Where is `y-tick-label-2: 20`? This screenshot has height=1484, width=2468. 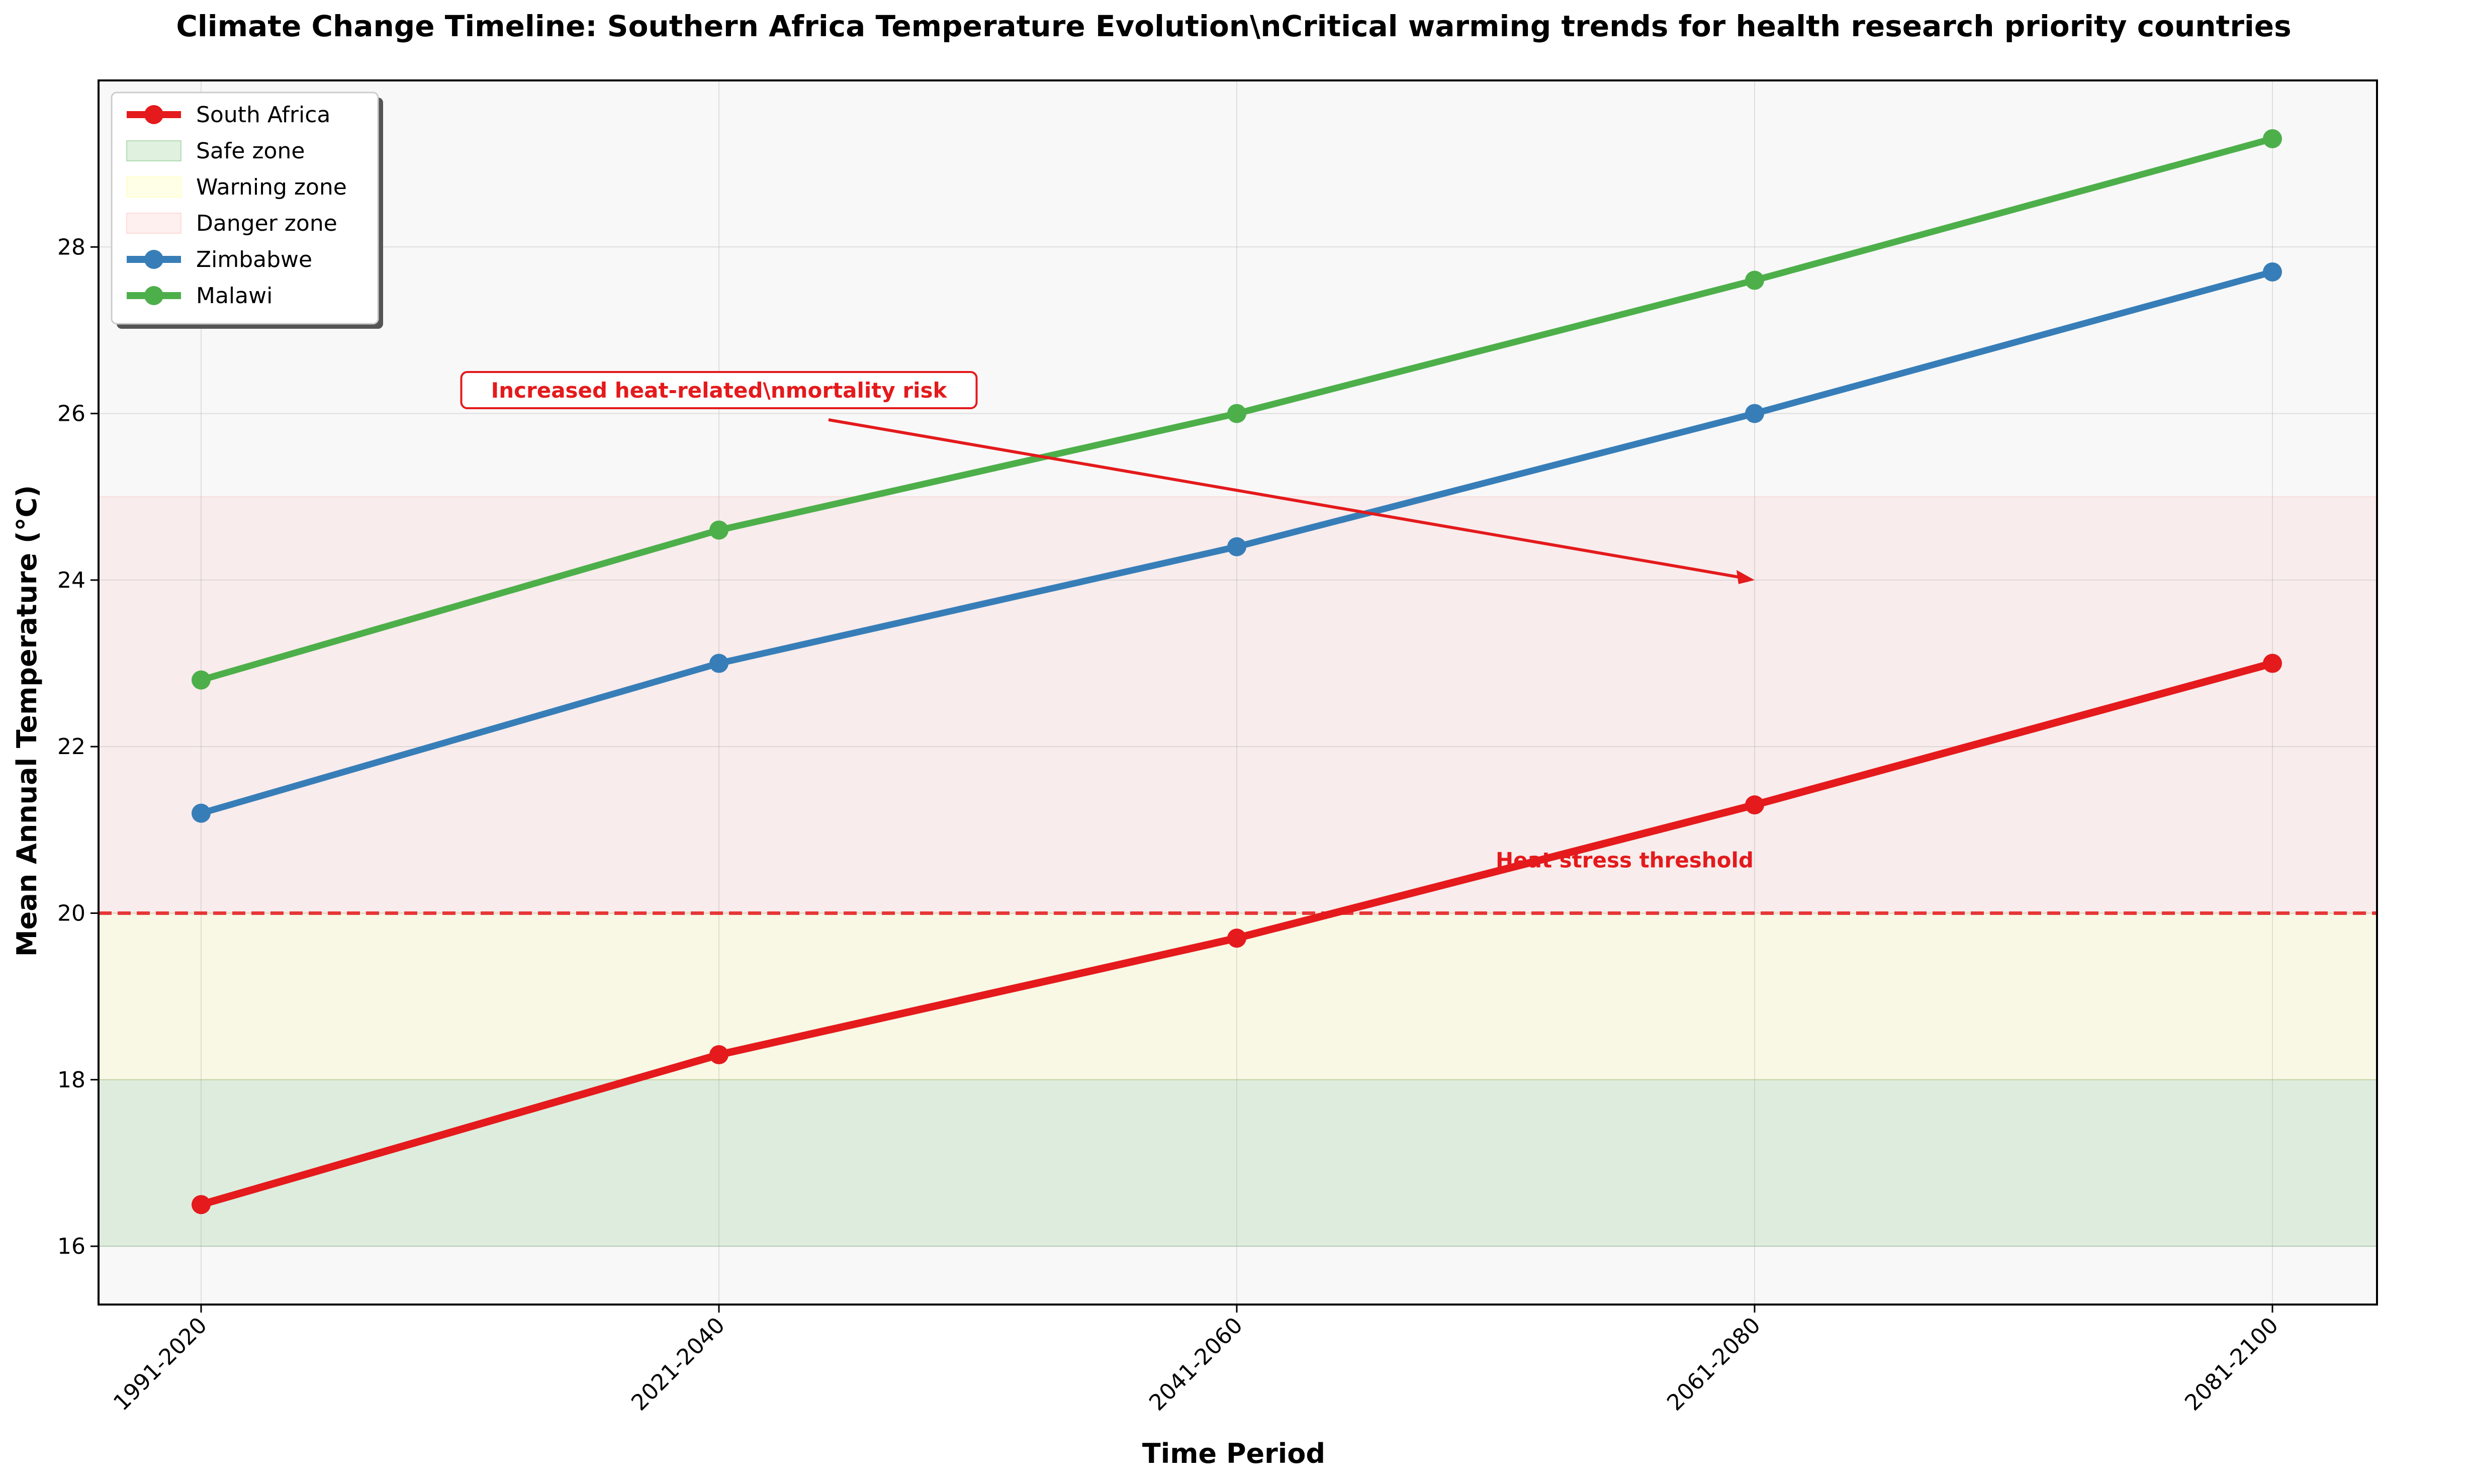
y-tick-label-2: 20 is located at coordinates (71, 913).